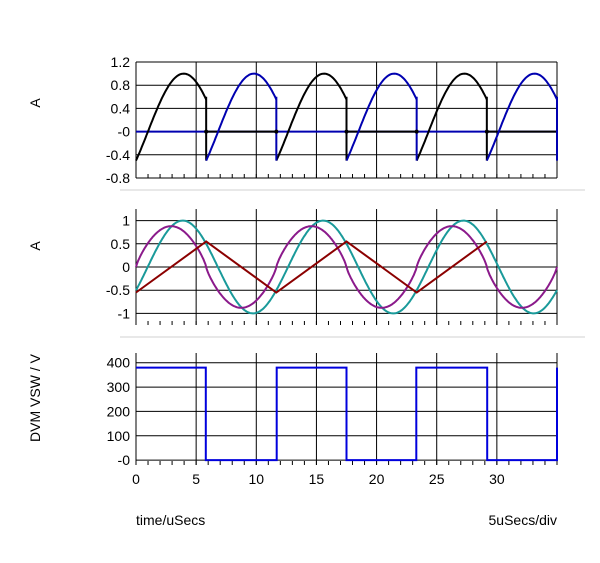 The width and height of the screenshot is (600, 563). What do you see at coordinates (136, 479) in the screenshot?
I see `x-tick-label: 0` at bounding box center [136, 479].